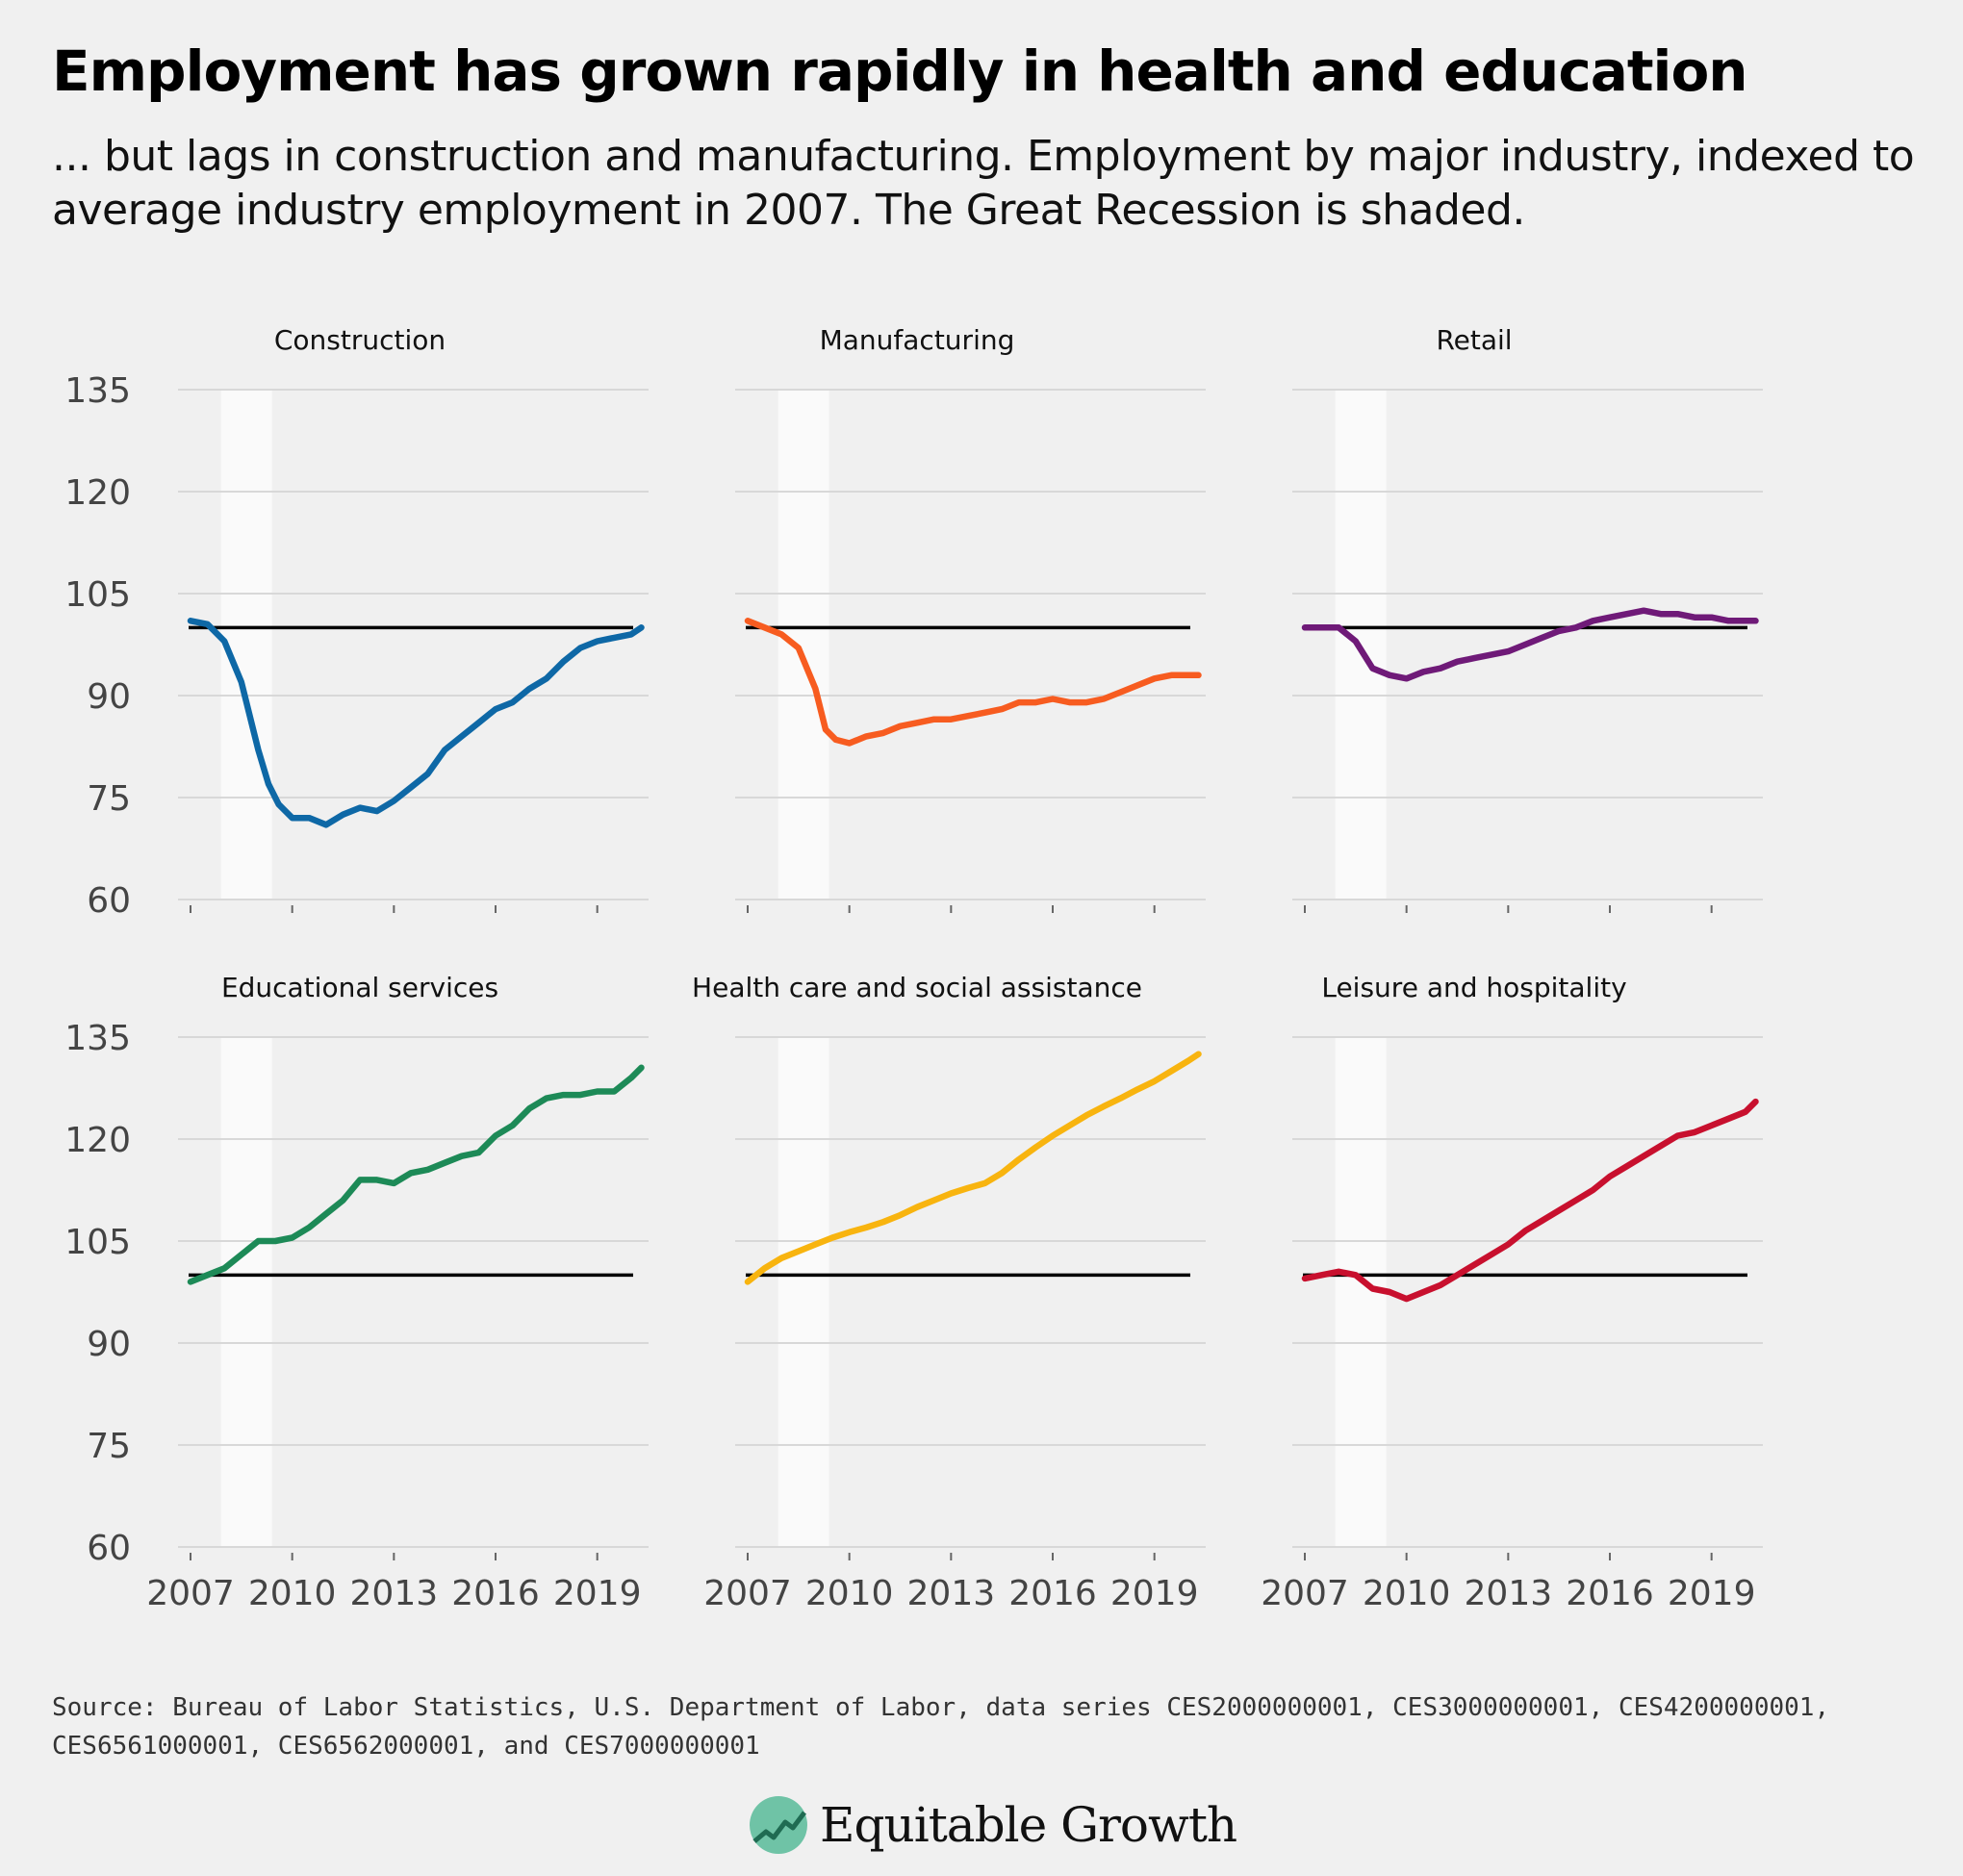 The width and height of the screenshot is (1963, 1876). What do you see at coordinates (917, 340) in the screenshot?
I see `panel-title: Manufacturing` at bounding box center [917, 340].